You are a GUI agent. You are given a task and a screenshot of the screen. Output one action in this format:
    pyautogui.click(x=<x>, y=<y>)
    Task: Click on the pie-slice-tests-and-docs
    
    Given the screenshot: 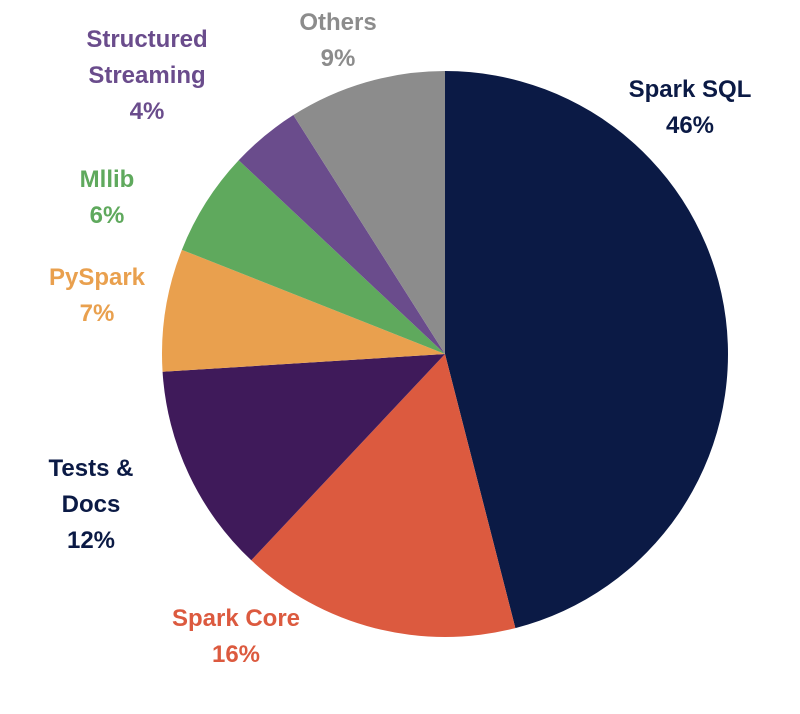 What is the action you would take?
    pyautogui.click(x=303, y=457)
    